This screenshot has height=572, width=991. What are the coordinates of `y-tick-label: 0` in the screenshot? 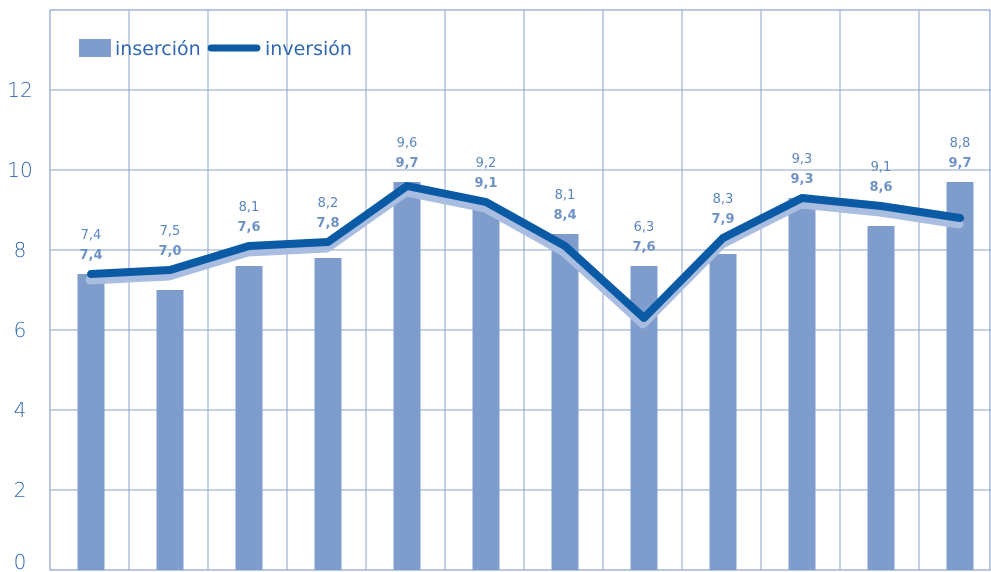 It's located at (20, 561).